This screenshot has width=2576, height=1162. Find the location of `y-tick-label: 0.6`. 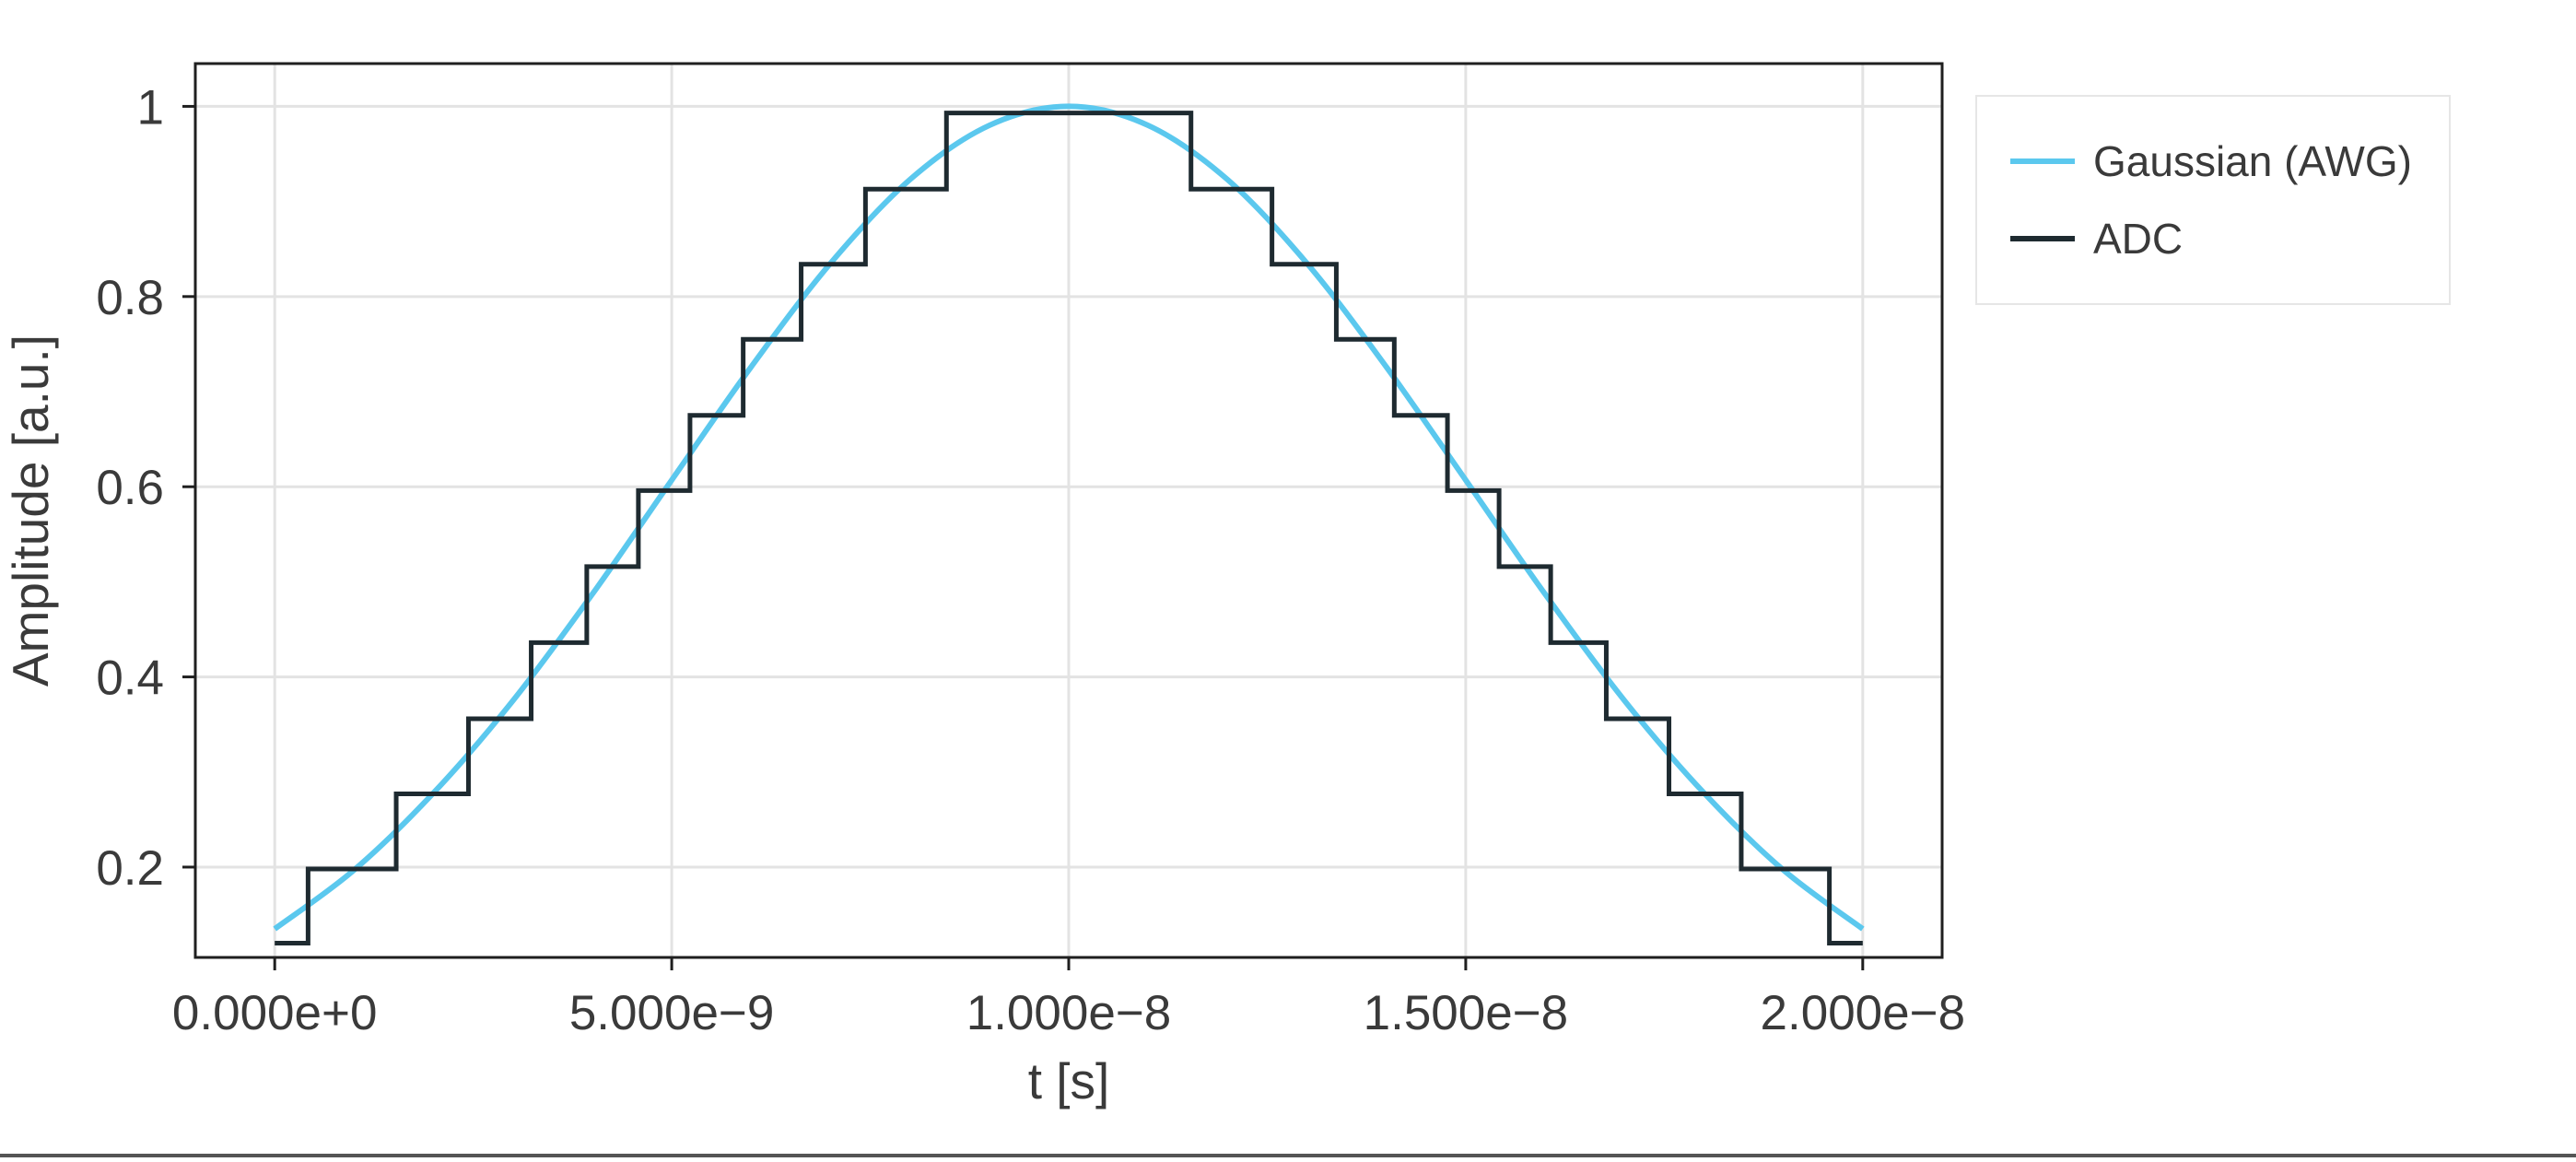

y-tick-label: 0.6 is located at coordinates (130, 488).